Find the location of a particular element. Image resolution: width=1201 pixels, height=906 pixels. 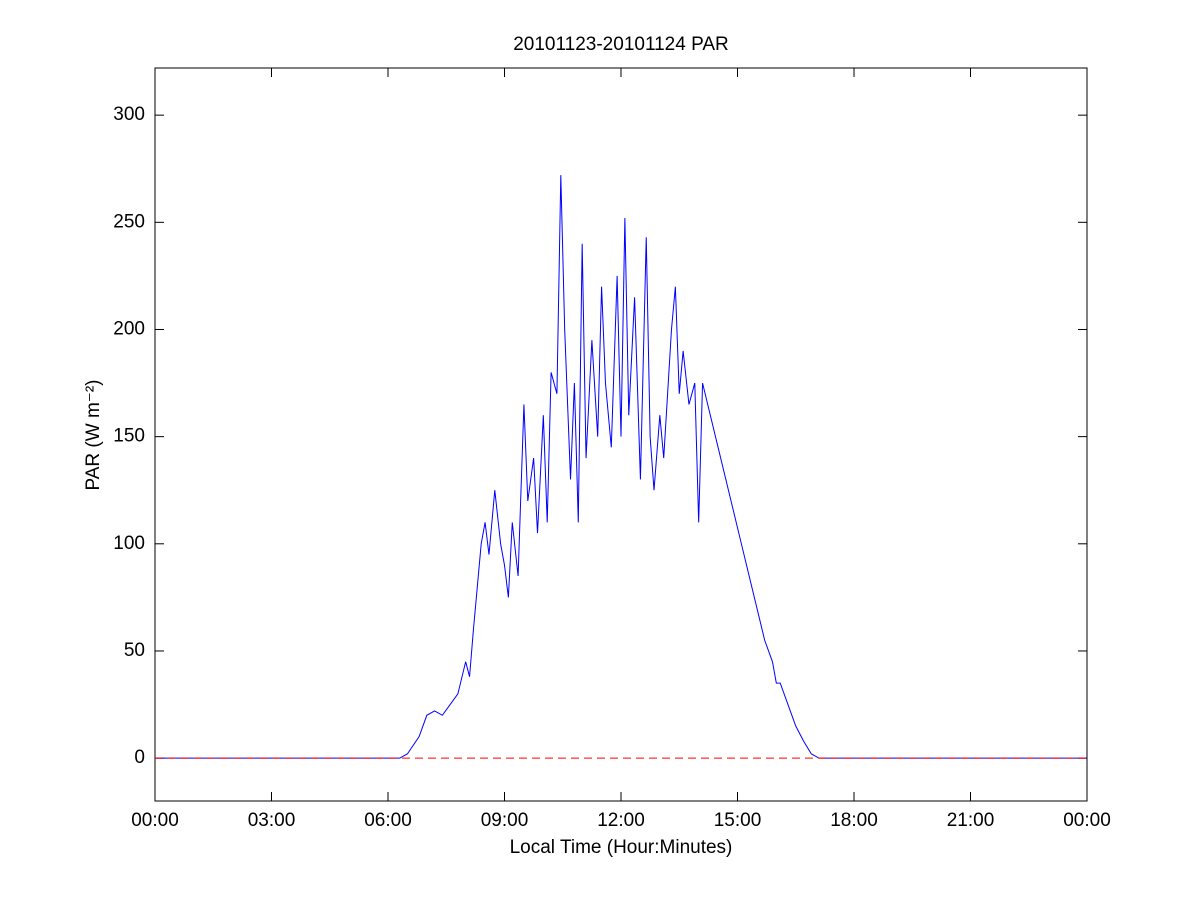

y-tick-label: 150 is located at coordinates (129, 436).